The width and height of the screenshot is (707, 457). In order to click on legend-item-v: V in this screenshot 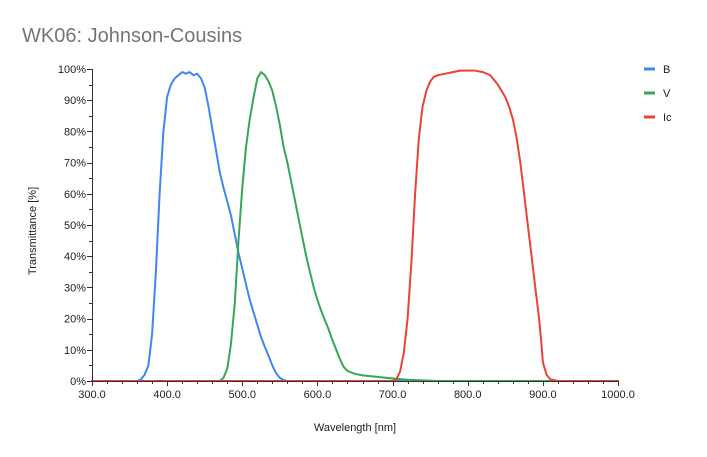, I will do `click(657, 94)`.